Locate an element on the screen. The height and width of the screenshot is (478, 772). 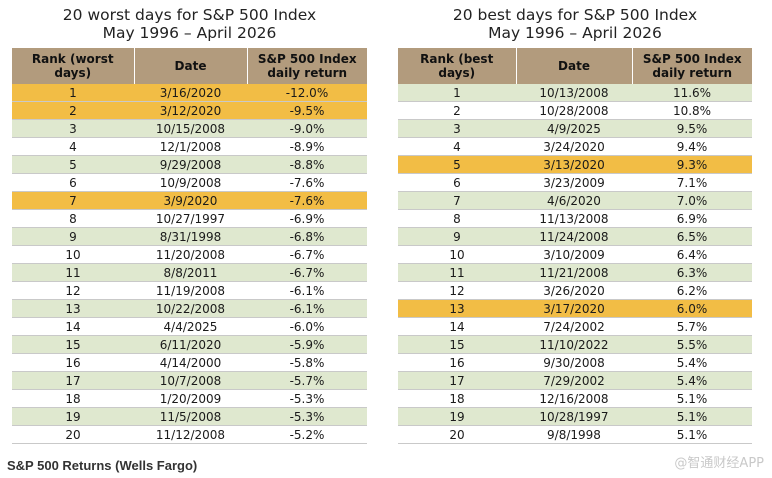
date-cell: 3/16/2020 is located at coordinates (190, 93).